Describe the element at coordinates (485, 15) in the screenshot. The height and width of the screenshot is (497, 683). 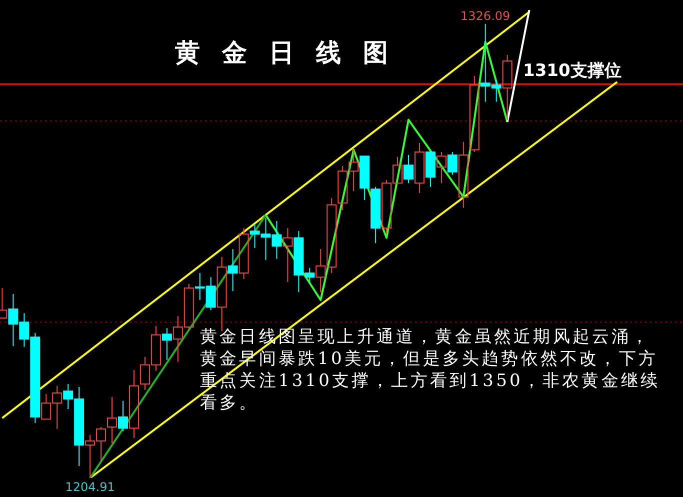
I see `annotation: 1326.09` at that location.